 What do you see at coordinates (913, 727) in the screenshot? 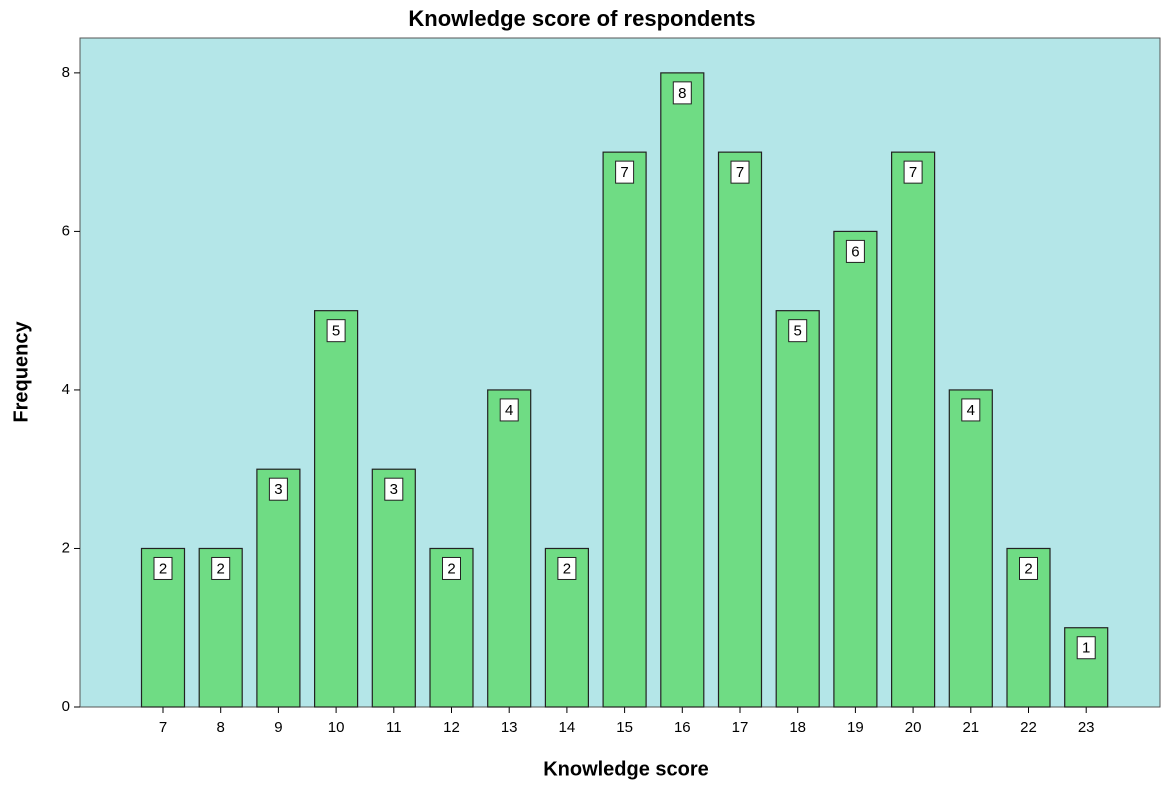
I see `x-tick-label: 20` at bounding box center [913, 727].